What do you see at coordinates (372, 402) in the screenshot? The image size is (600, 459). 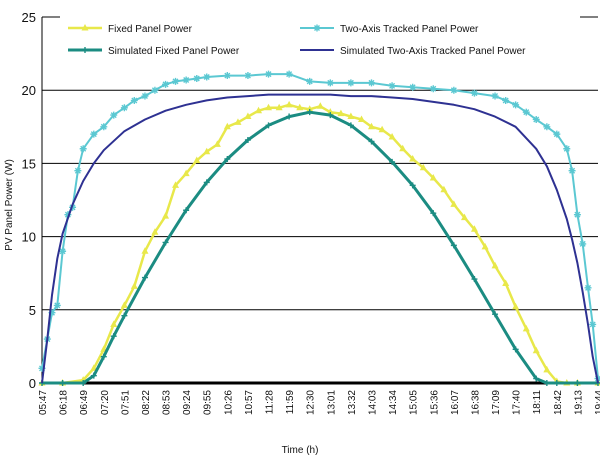 I see `x-tick-label: 14:03` at bounding box center [372, 402].